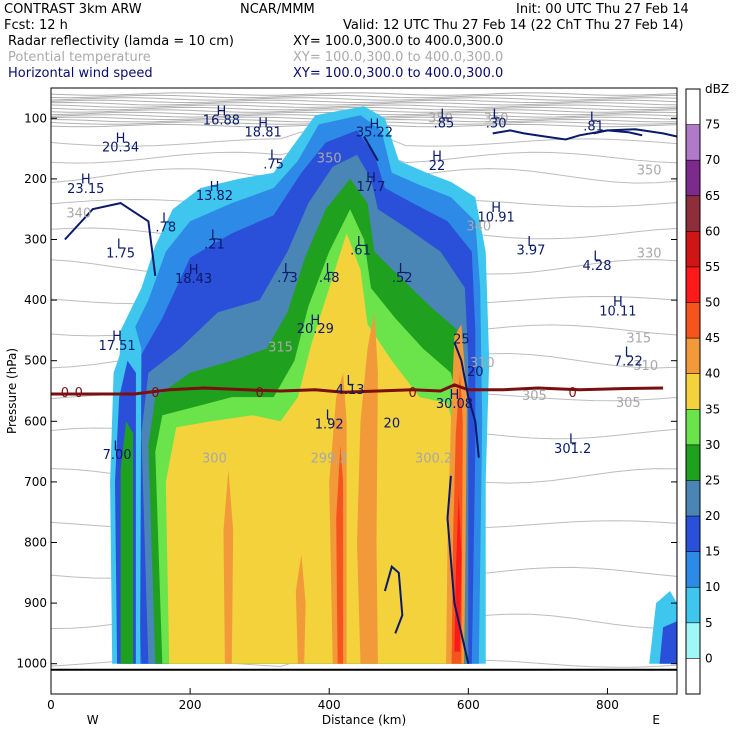 The height and width of the screenshot is (740, 740). I want to click on colorbar-label: 65, so click(712, 196).